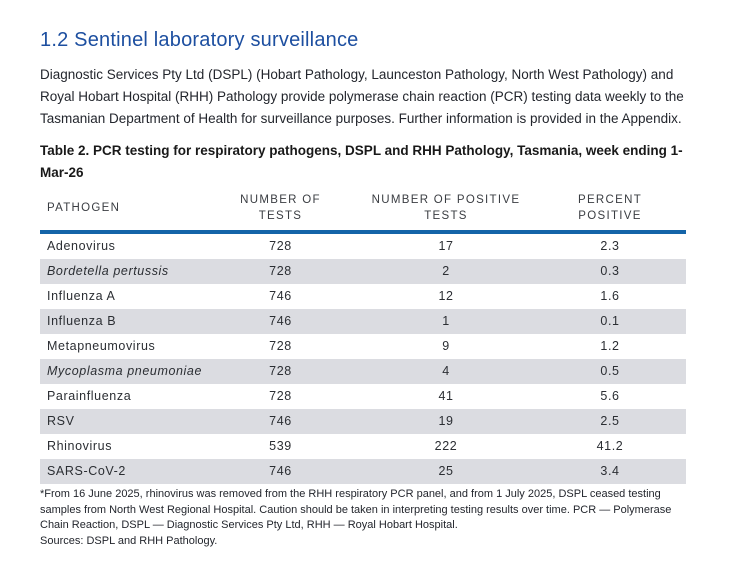 The image size is (729, 569). I want to click on pathogen-cell: Metapneumovirus, so click(101, 346).